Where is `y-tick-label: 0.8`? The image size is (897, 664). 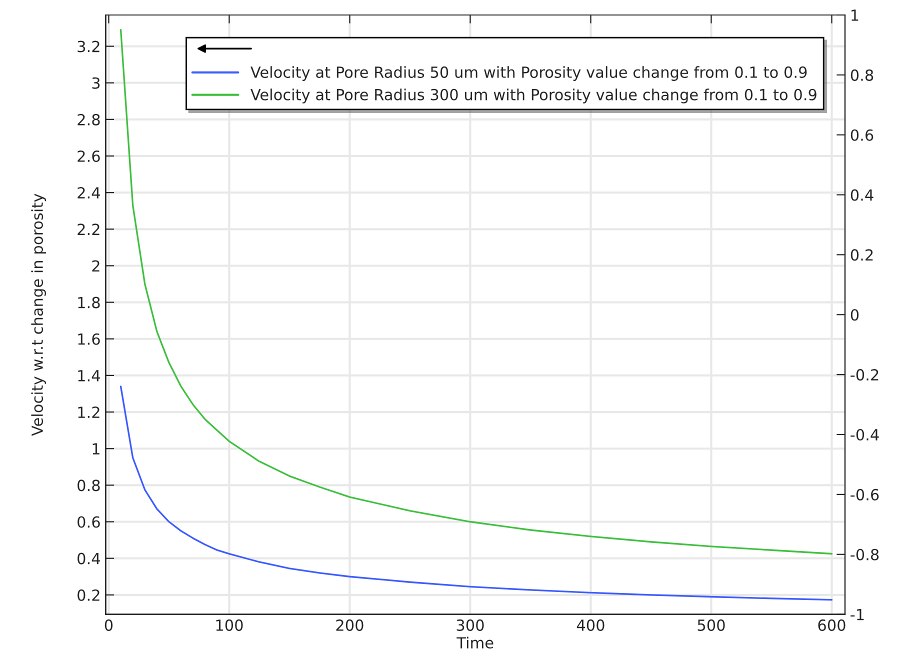
y-tick-label: 0.8 is located at coordinates (89, 486).